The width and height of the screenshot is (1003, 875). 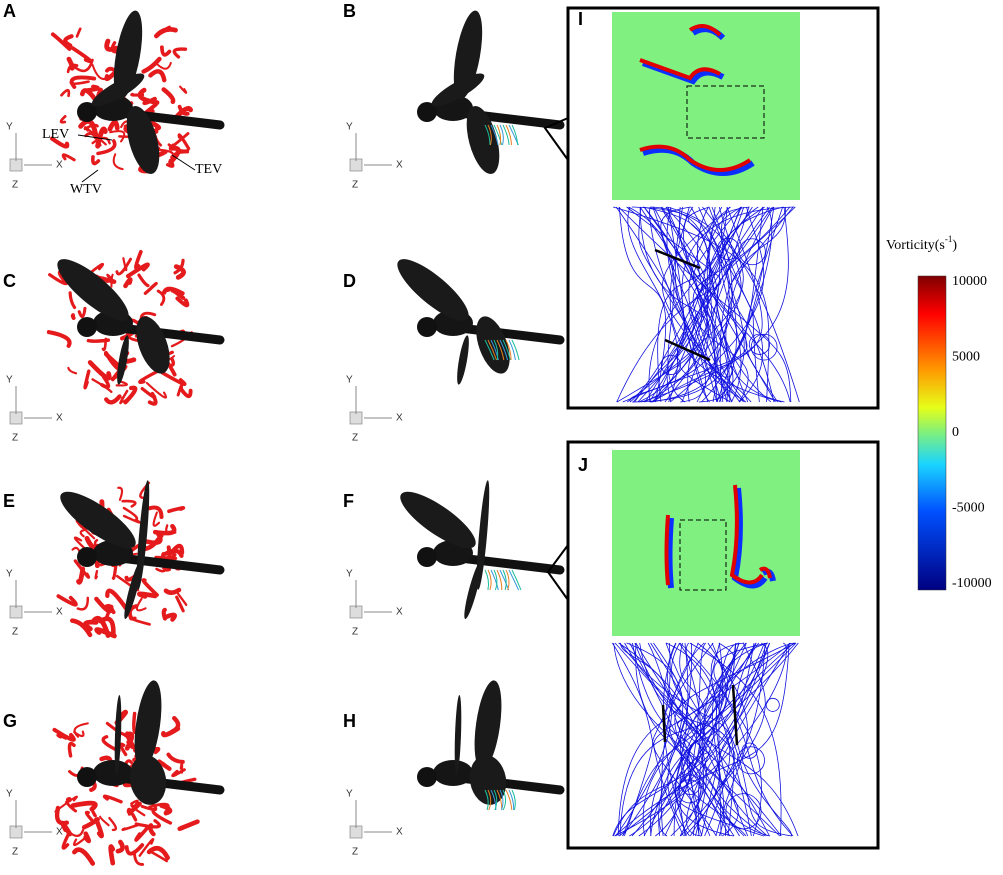 What do you see at coordinates (348, 501) in the screenshot?
I see `panel-label: F` at bounding box center [348, 501].